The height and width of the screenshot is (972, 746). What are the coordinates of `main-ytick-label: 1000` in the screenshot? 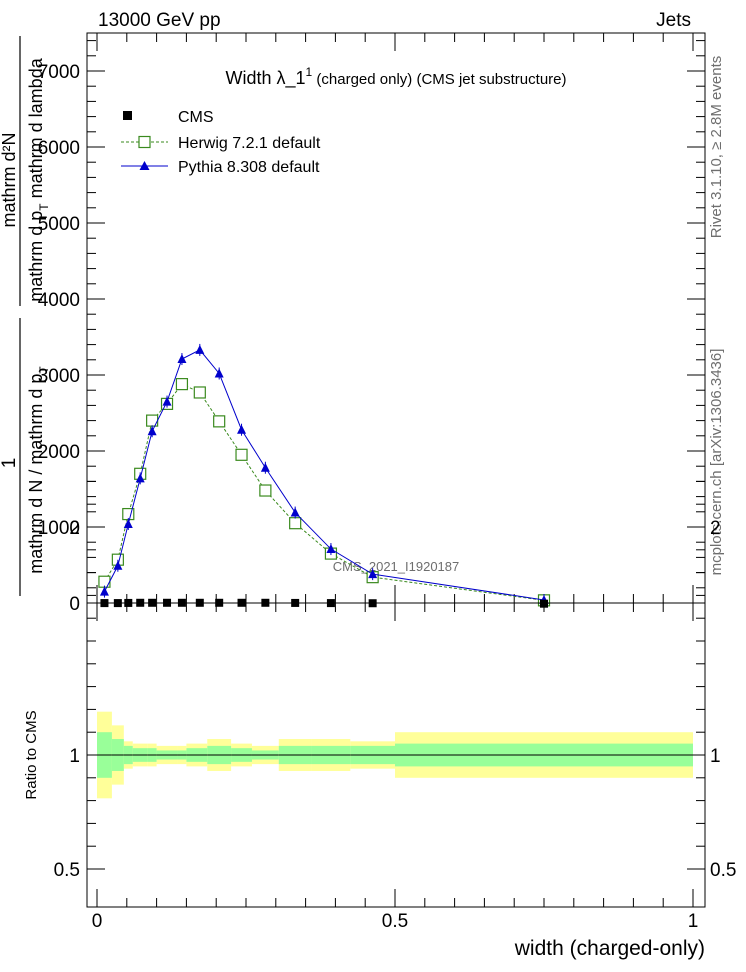 It's located at (59, 528).